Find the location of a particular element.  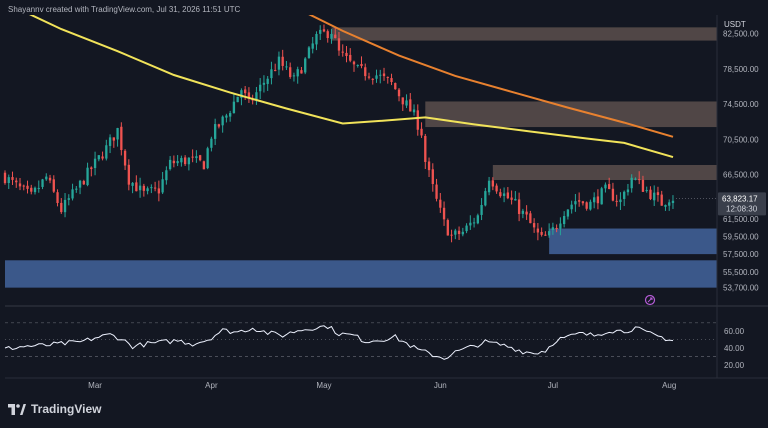

rsi-tick-label: 40.00 is located at coordinates (734, 348).